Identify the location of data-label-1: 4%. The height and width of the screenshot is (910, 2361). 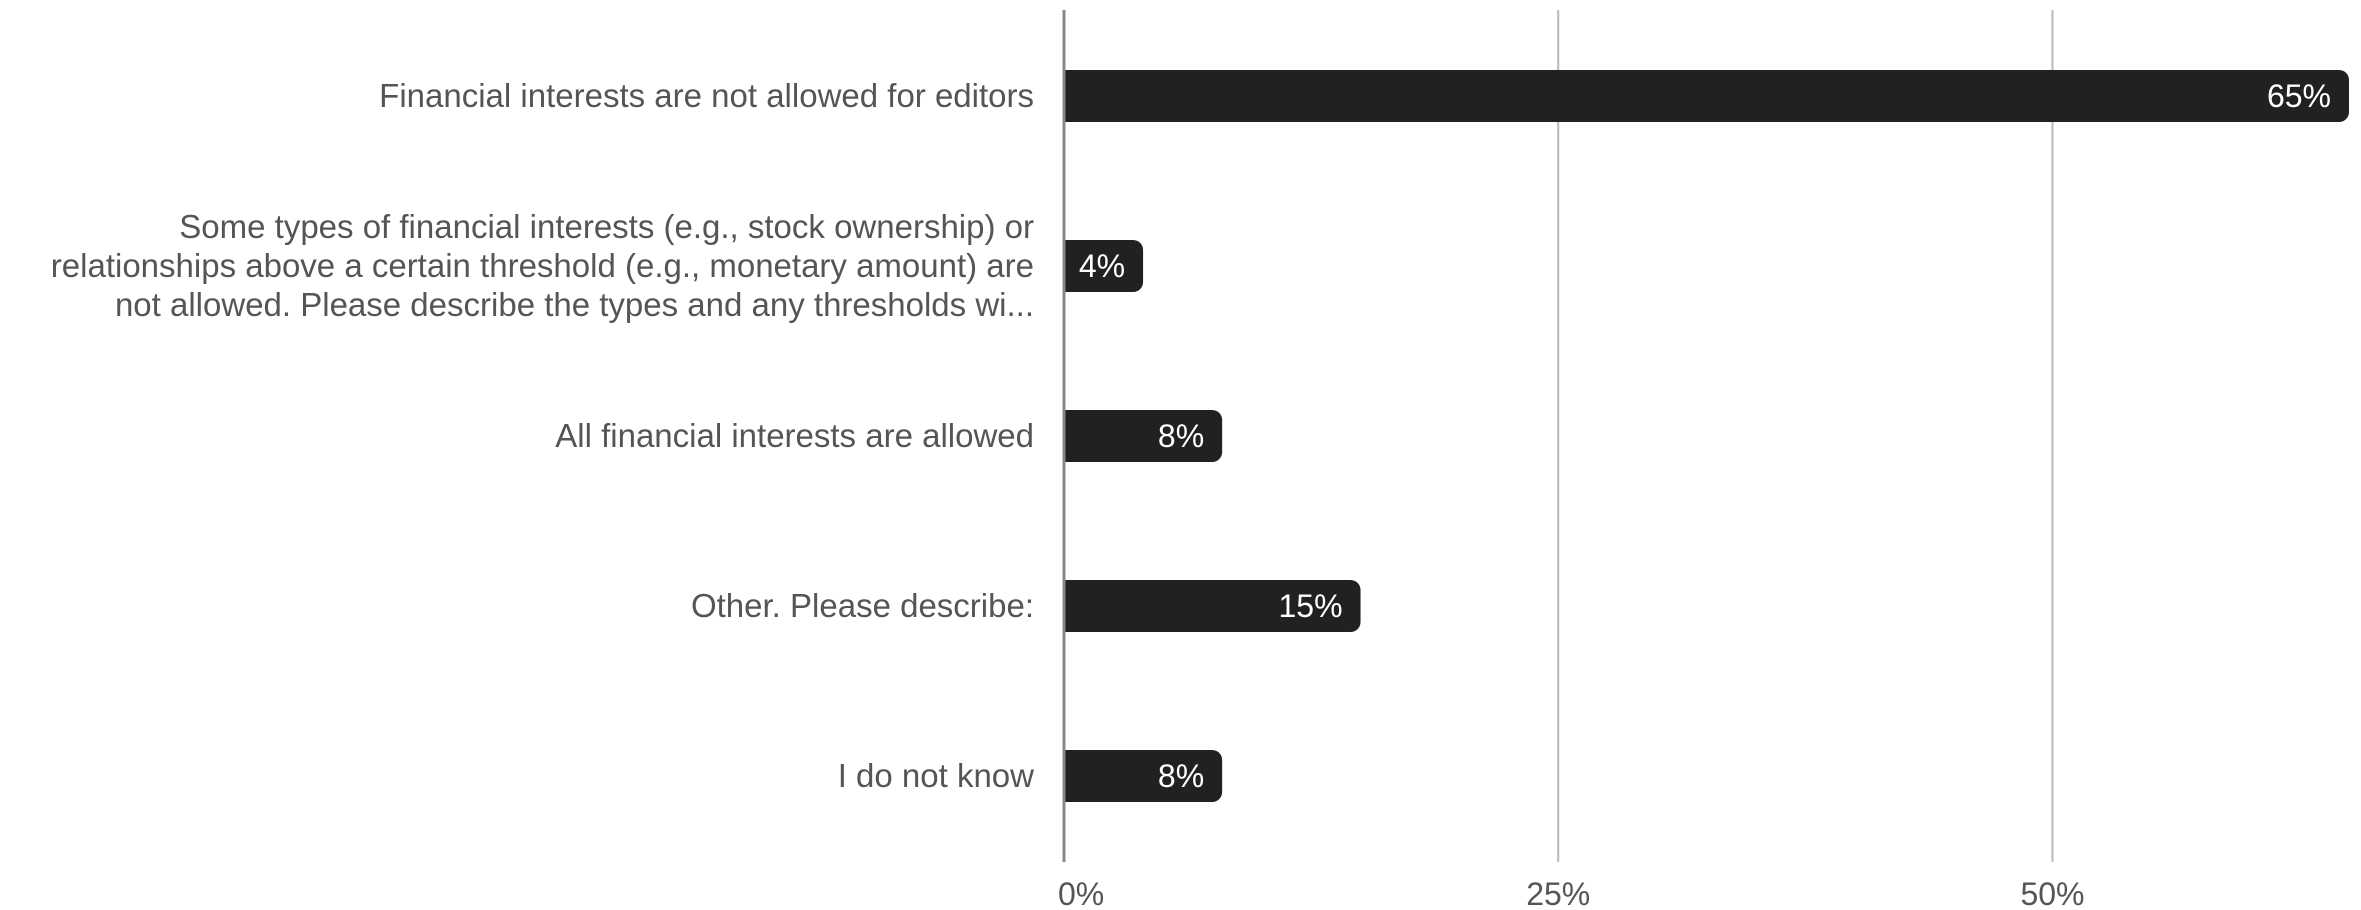
(1102, 266).